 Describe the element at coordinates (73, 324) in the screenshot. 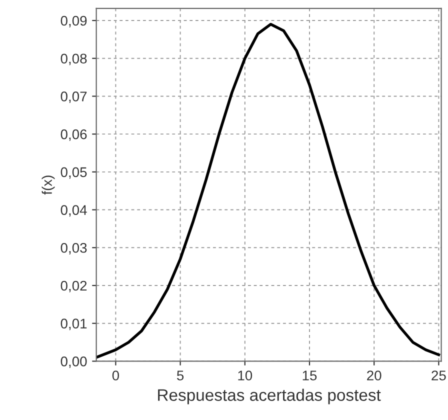

I see `y-tick-label: 0,01` at that location.